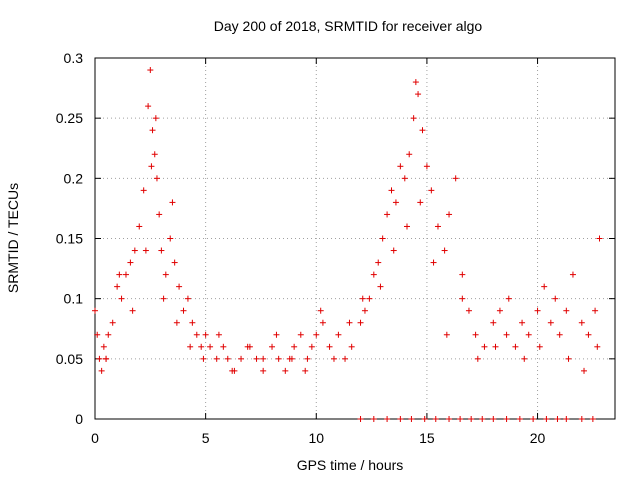 This screenshot has width=640, height=480. Describe the element at coordinates (79, 419) in the screenshot. I see `y-tick-label: 0` at that location.